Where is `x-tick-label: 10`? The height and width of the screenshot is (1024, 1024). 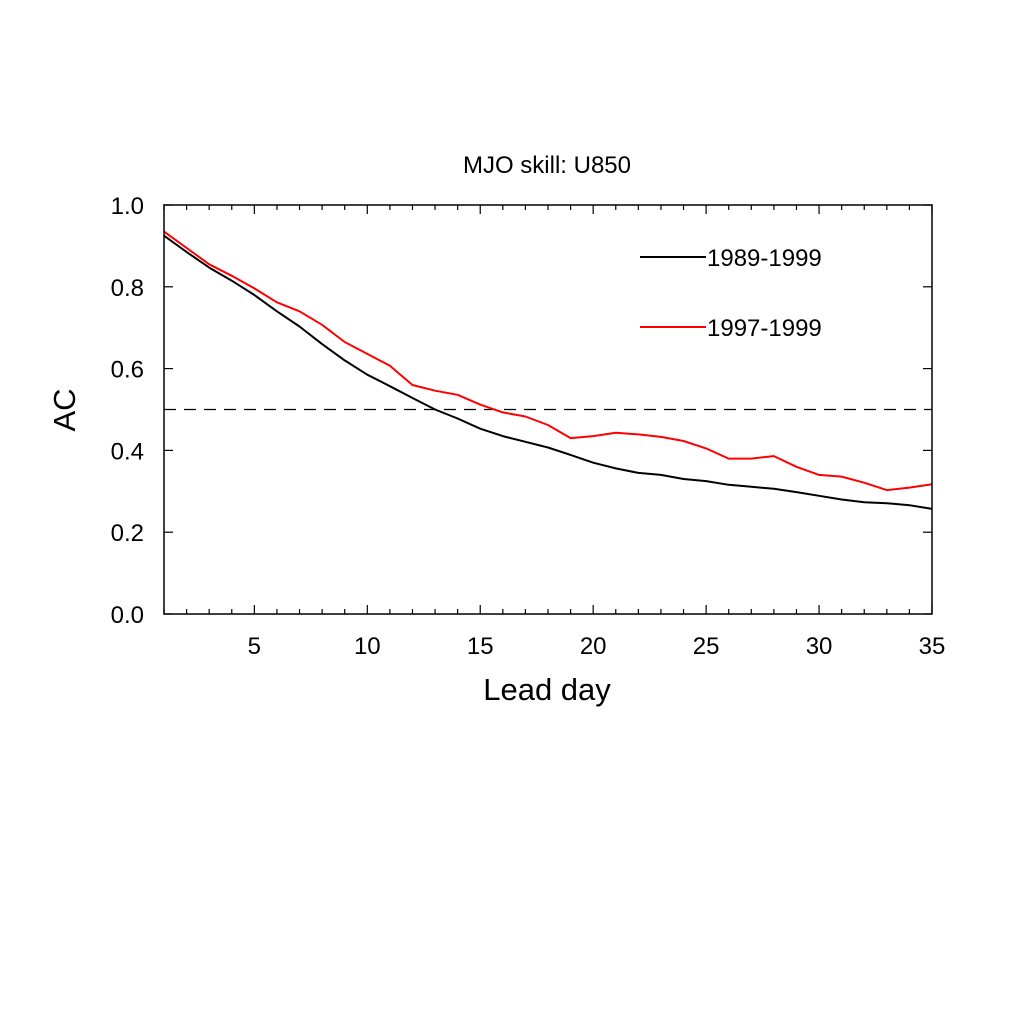
x-tick-label: 10 is located at coordinates (367, 646).